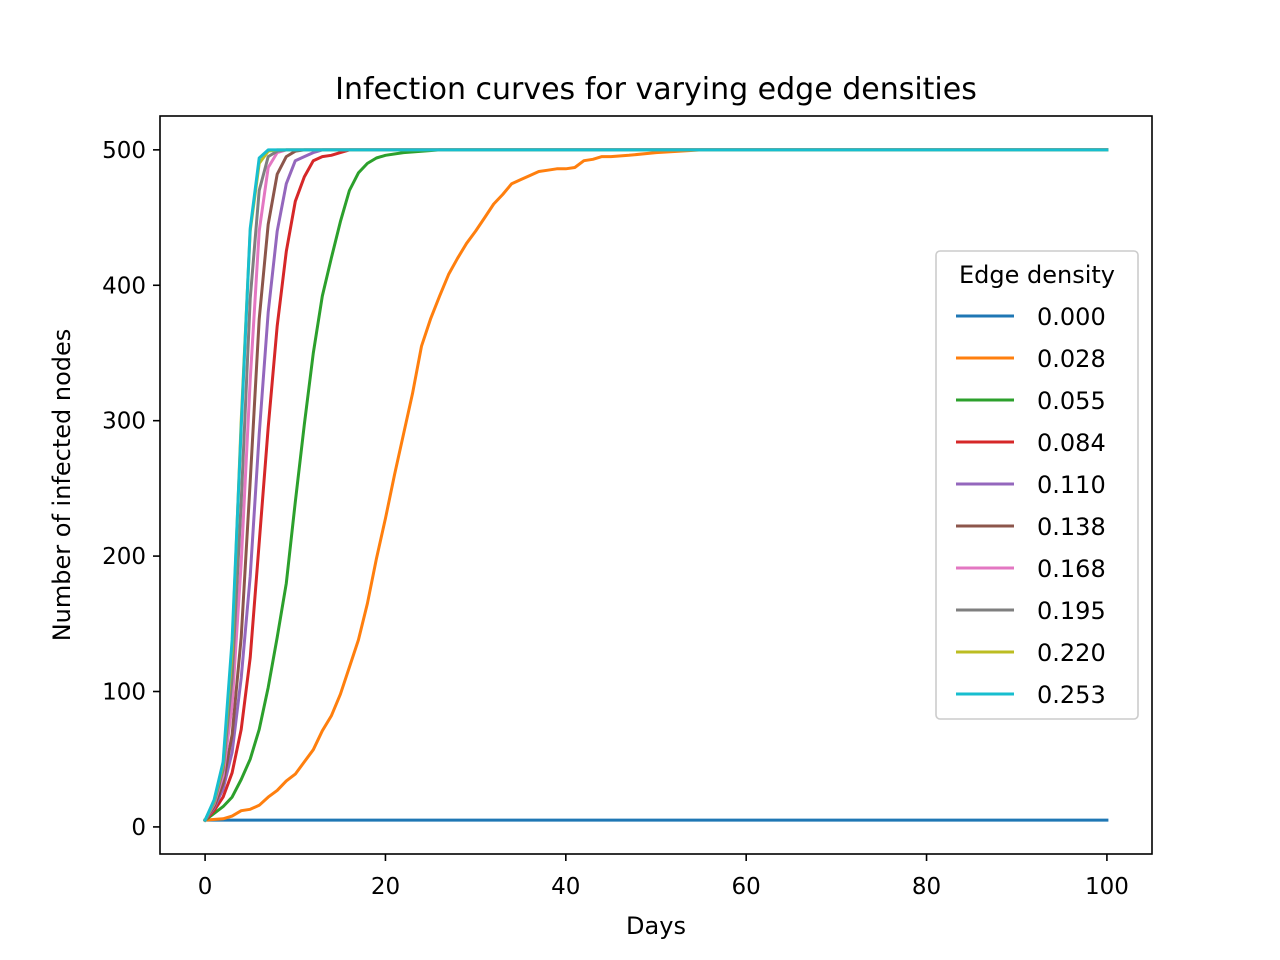 Image resolution: width=1280 pixels, height=960 pixels. I want to click on y-tick-label: 200, so click(124, 557).